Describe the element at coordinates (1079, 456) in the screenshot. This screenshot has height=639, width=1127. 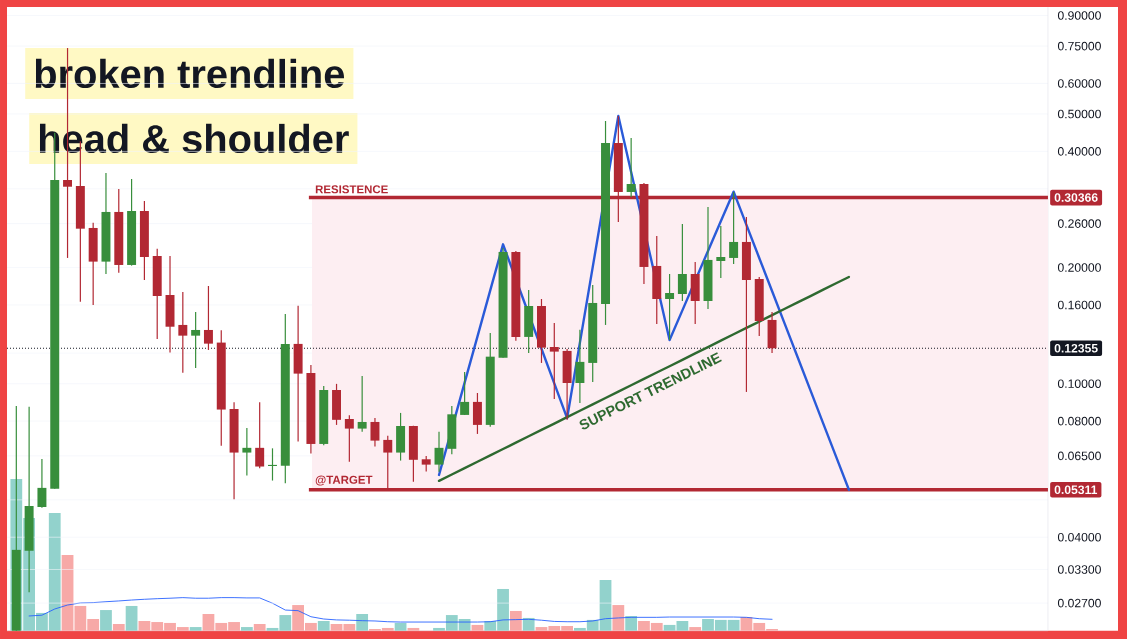
I see `y-tick-label: 0.06500` at that location.